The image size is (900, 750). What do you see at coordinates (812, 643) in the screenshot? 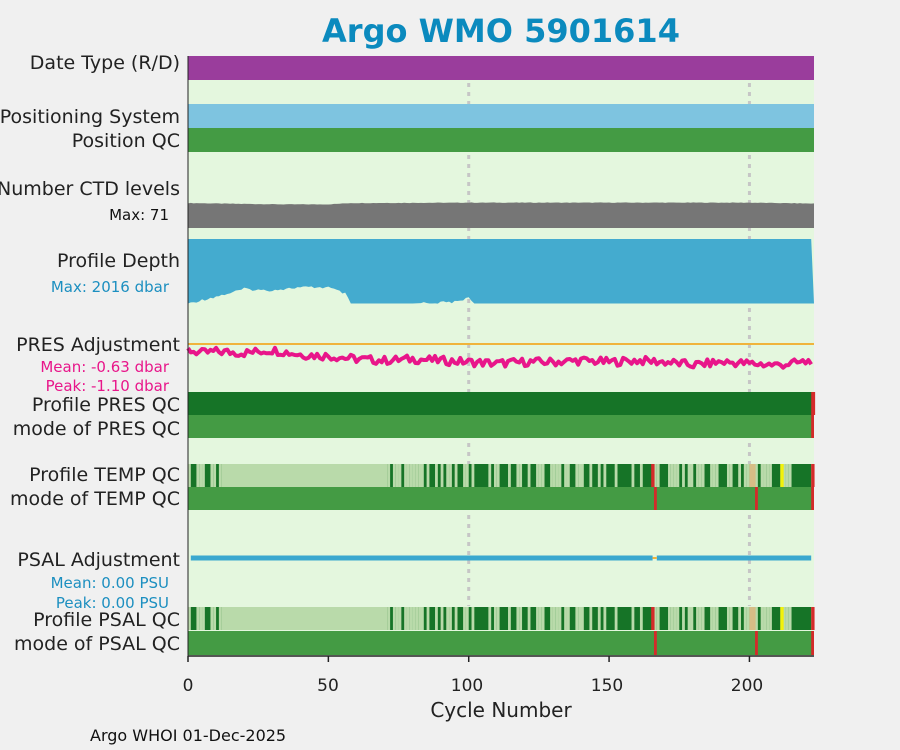
I see `mode-psal-qc-flag` at bounding box center [812, 643].